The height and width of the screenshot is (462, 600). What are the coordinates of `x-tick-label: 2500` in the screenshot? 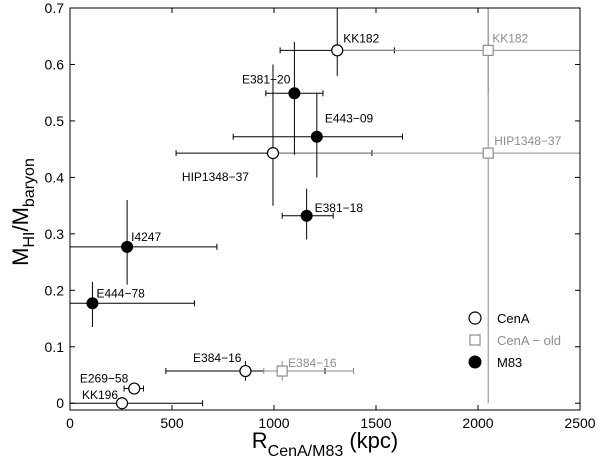 It's located at (579, 423).